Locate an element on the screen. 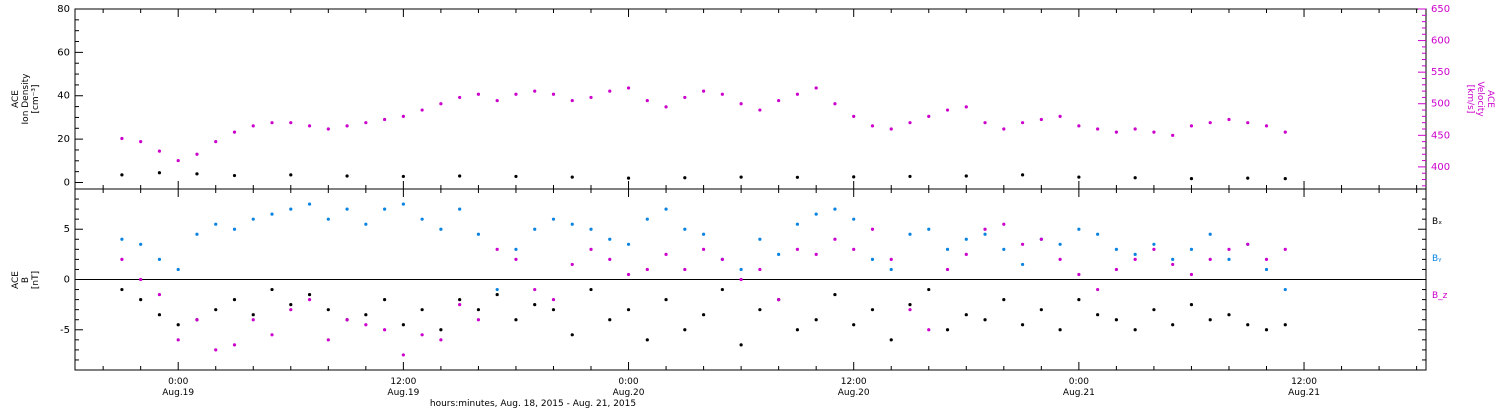  y-tick-label-top: 0 is located at coordinates (67, 182).